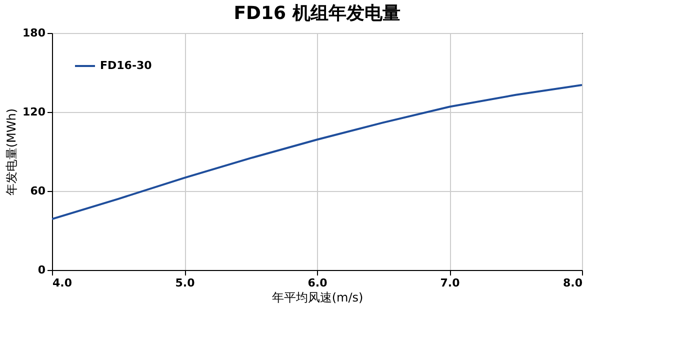  What do you see at coordinates (318, 283) in the screenshot?
I see `x-tick-label: 6.0` at bounding box center [318, 283].